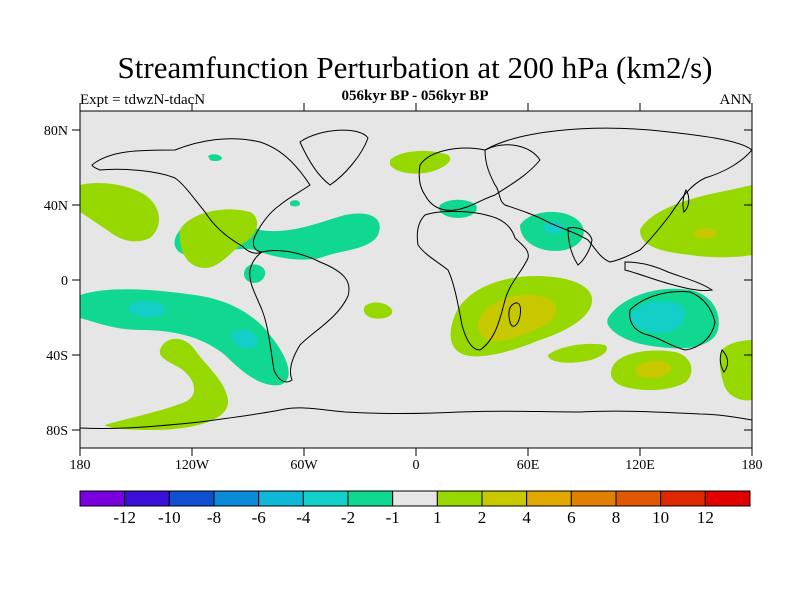 The image size is (800, 600). I want to click on contour-positive-west-pacific, so click(696, 221).